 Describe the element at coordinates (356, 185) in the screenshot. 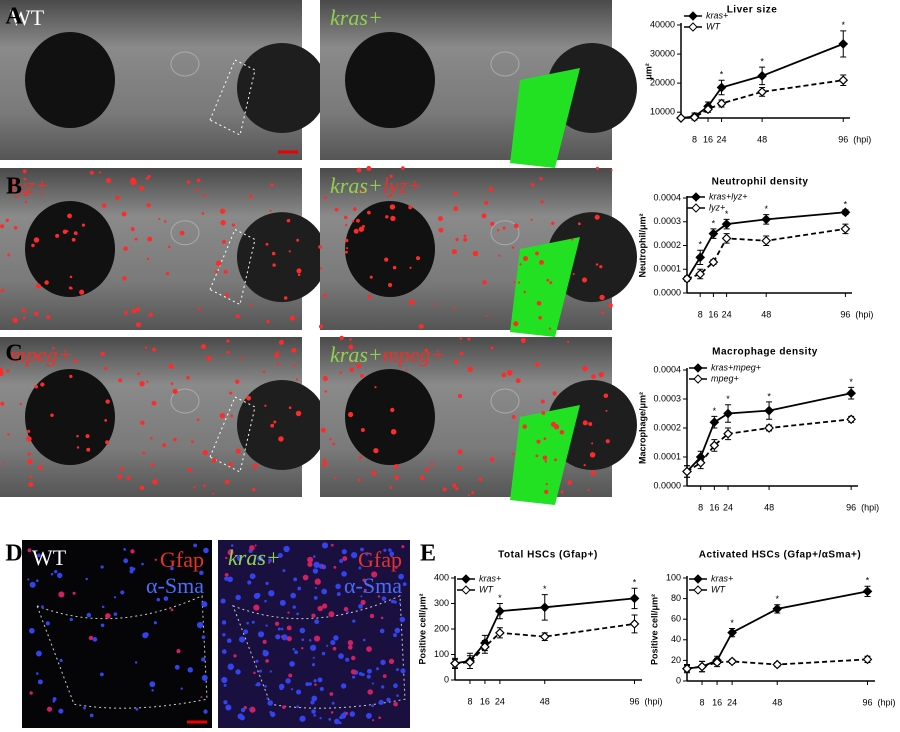

I see `label-part: kras+` at that location.